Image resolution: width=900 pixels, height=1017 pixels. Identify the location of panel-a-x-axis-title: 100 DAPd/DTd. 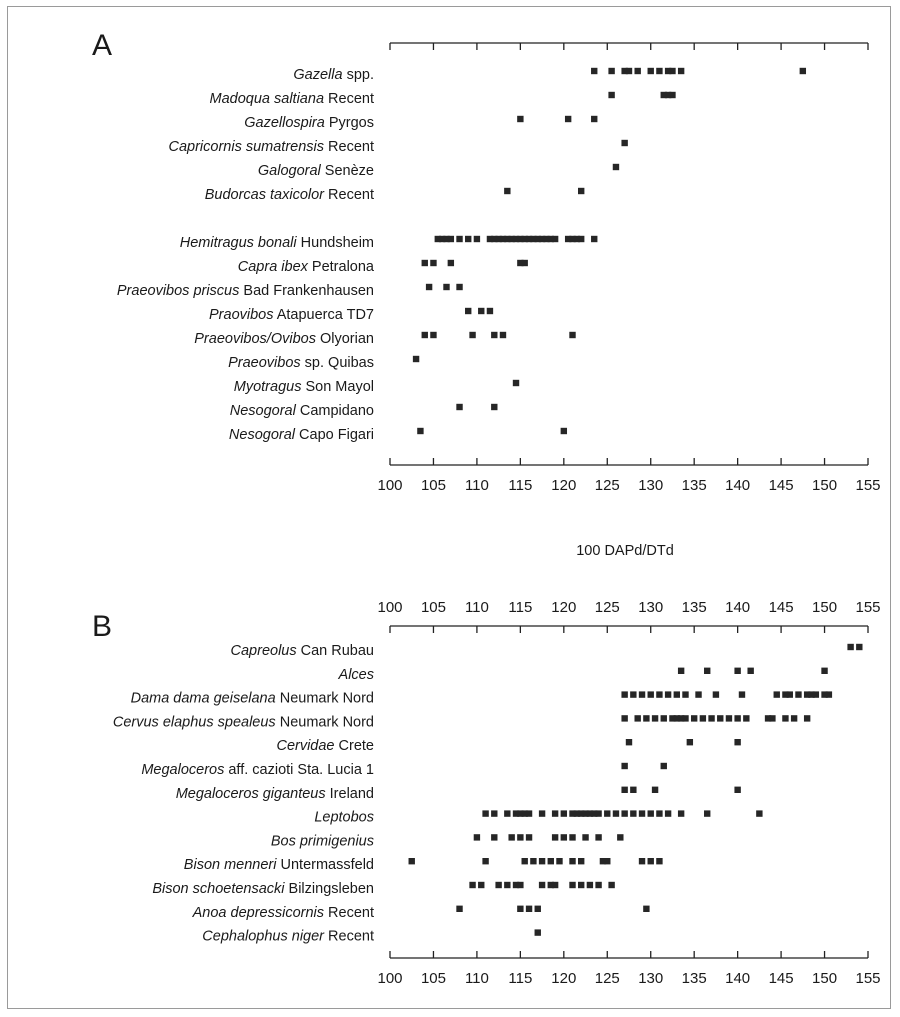
(625, 551).